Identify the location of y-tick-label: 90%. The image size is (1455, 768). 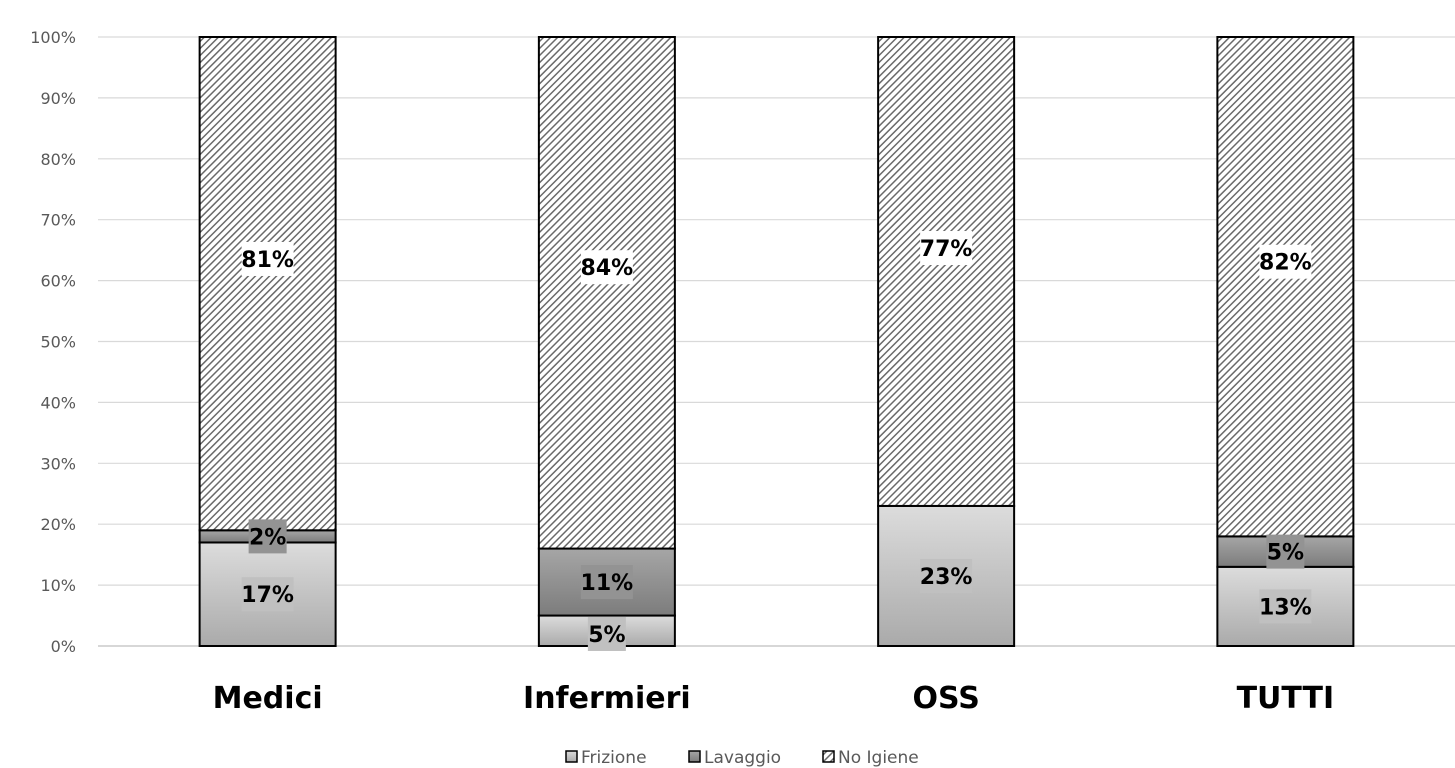
(58, 98).